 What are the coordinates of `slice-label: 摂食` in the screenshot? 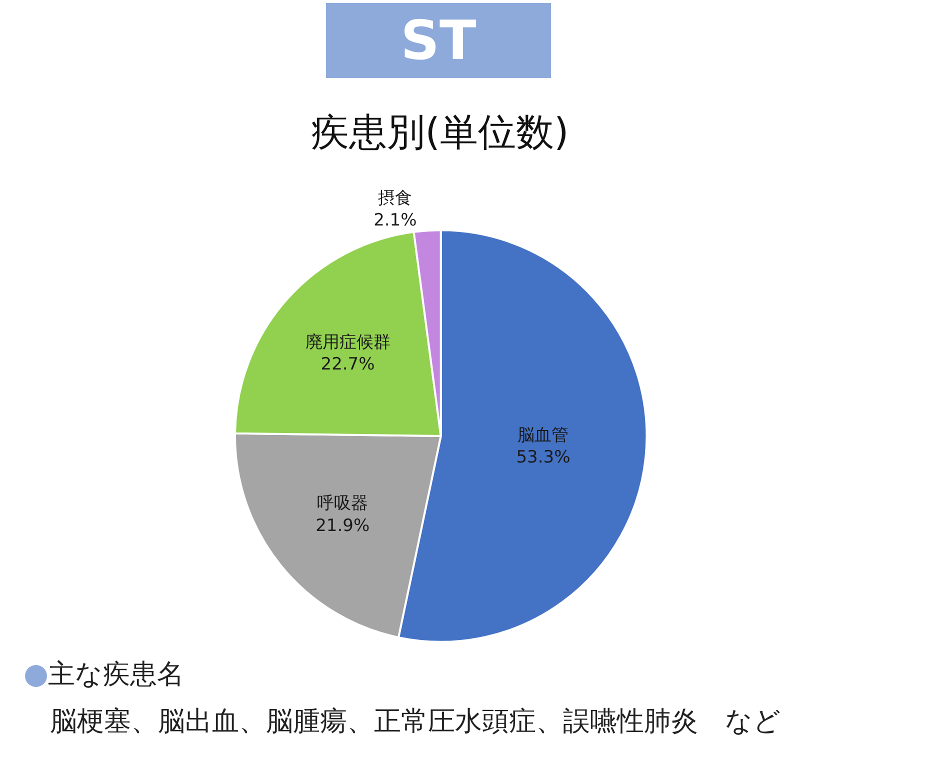 It's located at (395, 198).